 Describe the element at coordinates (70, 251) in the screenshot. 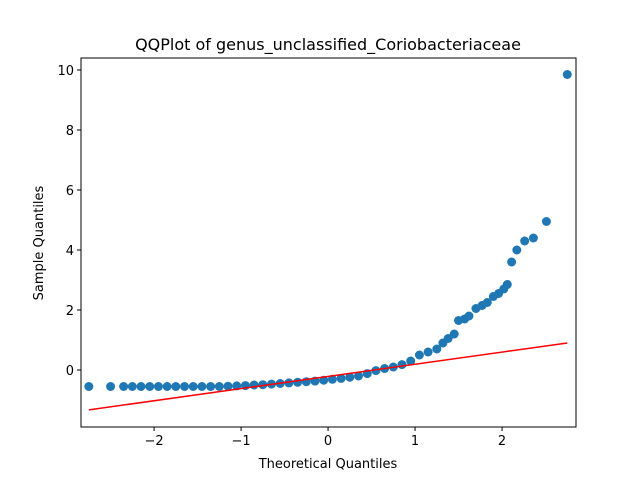

I see `y-tick-label: 4` at that location.